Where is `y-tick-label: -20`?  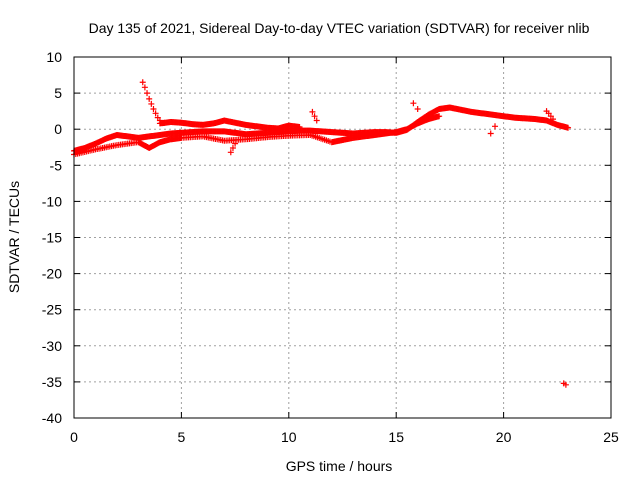 y-tick-label: -20 is located at coordinates (52, 274).